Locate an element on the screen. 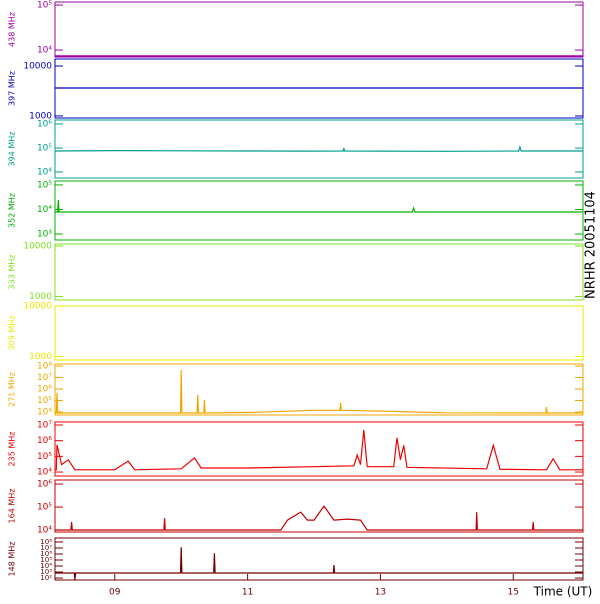 The height and width of the screenshot is (604, 600). y-axis-label: 235 MHz is located at coordinates (12, 449).